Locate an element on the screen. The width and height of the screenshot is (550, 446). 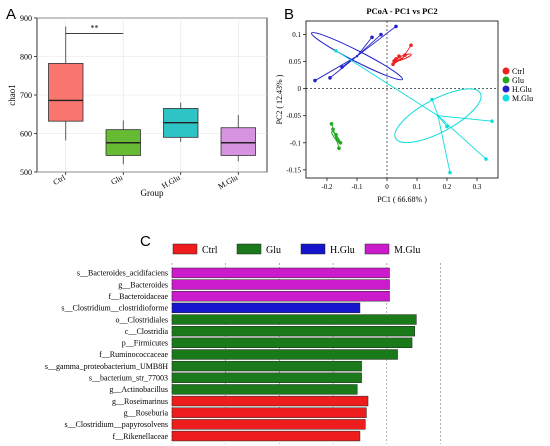
significance-label: ** is located at coordinates (95, 27).